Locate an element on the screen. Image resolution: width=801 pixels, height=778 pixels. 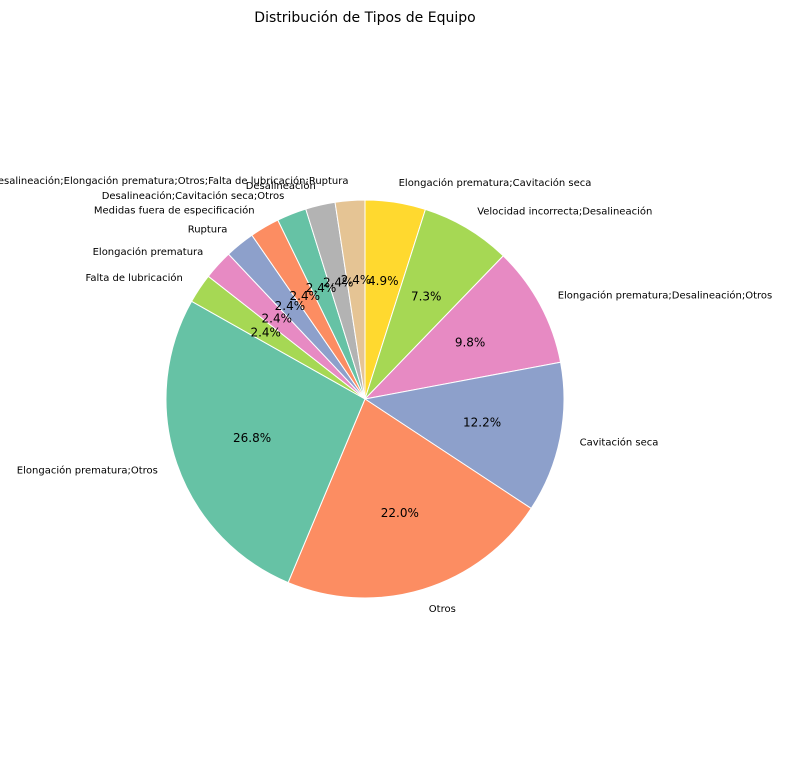
category-label: Otros is located at coordinates (442, 609).